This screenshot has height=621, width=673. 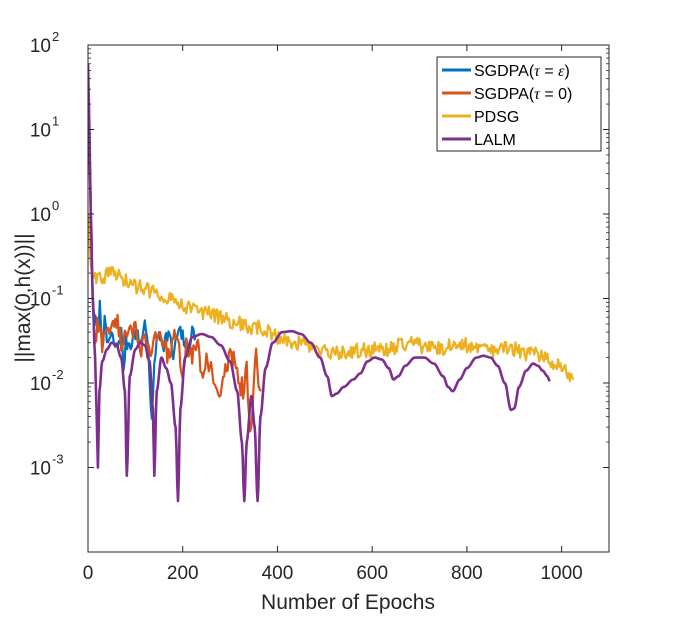 What do you see at coordinates (467, 573) in the screenshot?
I see `x-tick-label: 800` at bounding box center [467, 573].